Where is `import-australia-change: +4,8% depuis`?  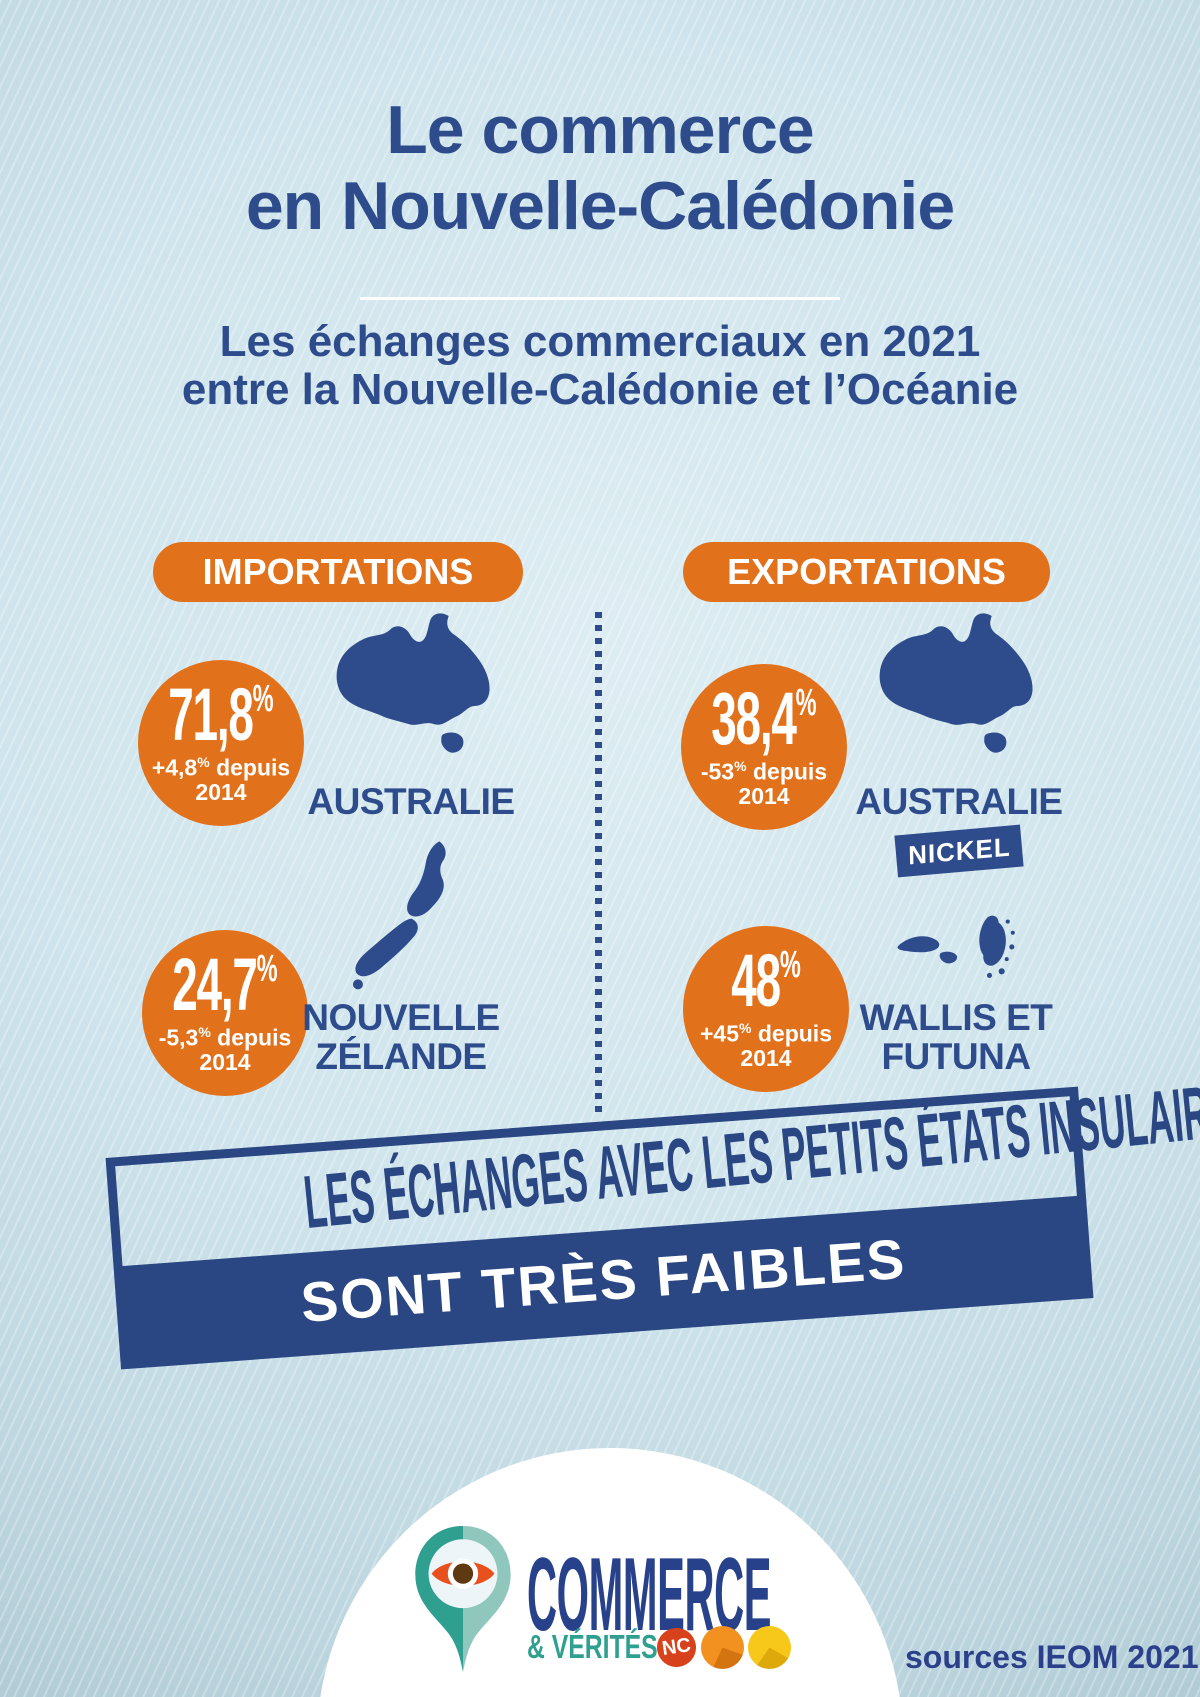 import-australia-change: +4,8% depuis is located at coordinates (221, 767).